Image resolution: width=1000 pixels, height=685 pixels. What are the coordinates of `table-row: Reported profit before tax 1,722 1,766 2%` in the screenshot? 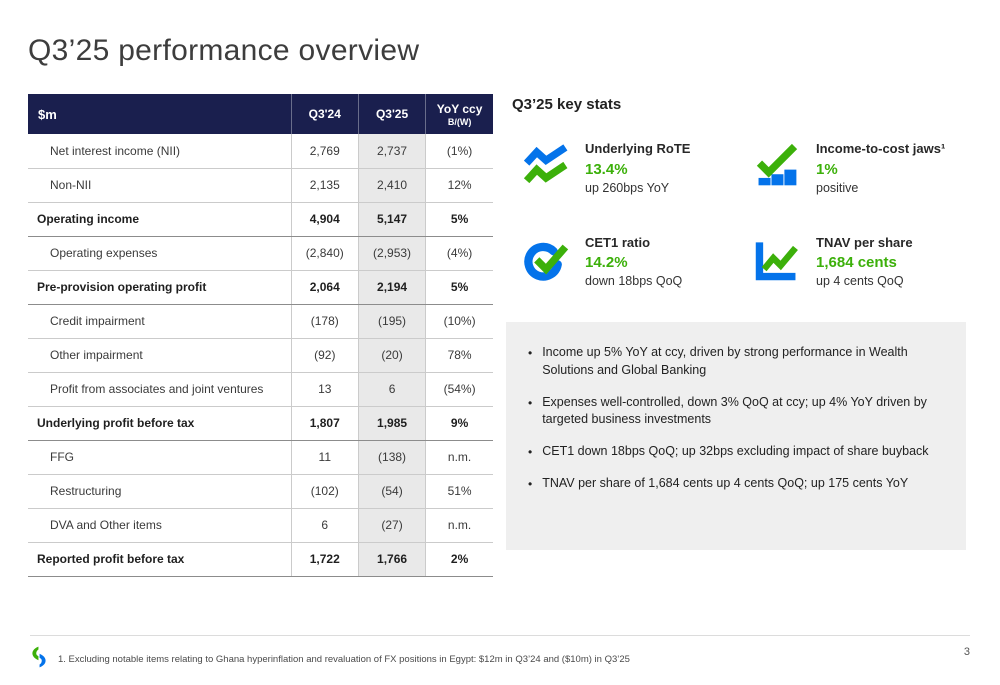 It's located at (260, 559).